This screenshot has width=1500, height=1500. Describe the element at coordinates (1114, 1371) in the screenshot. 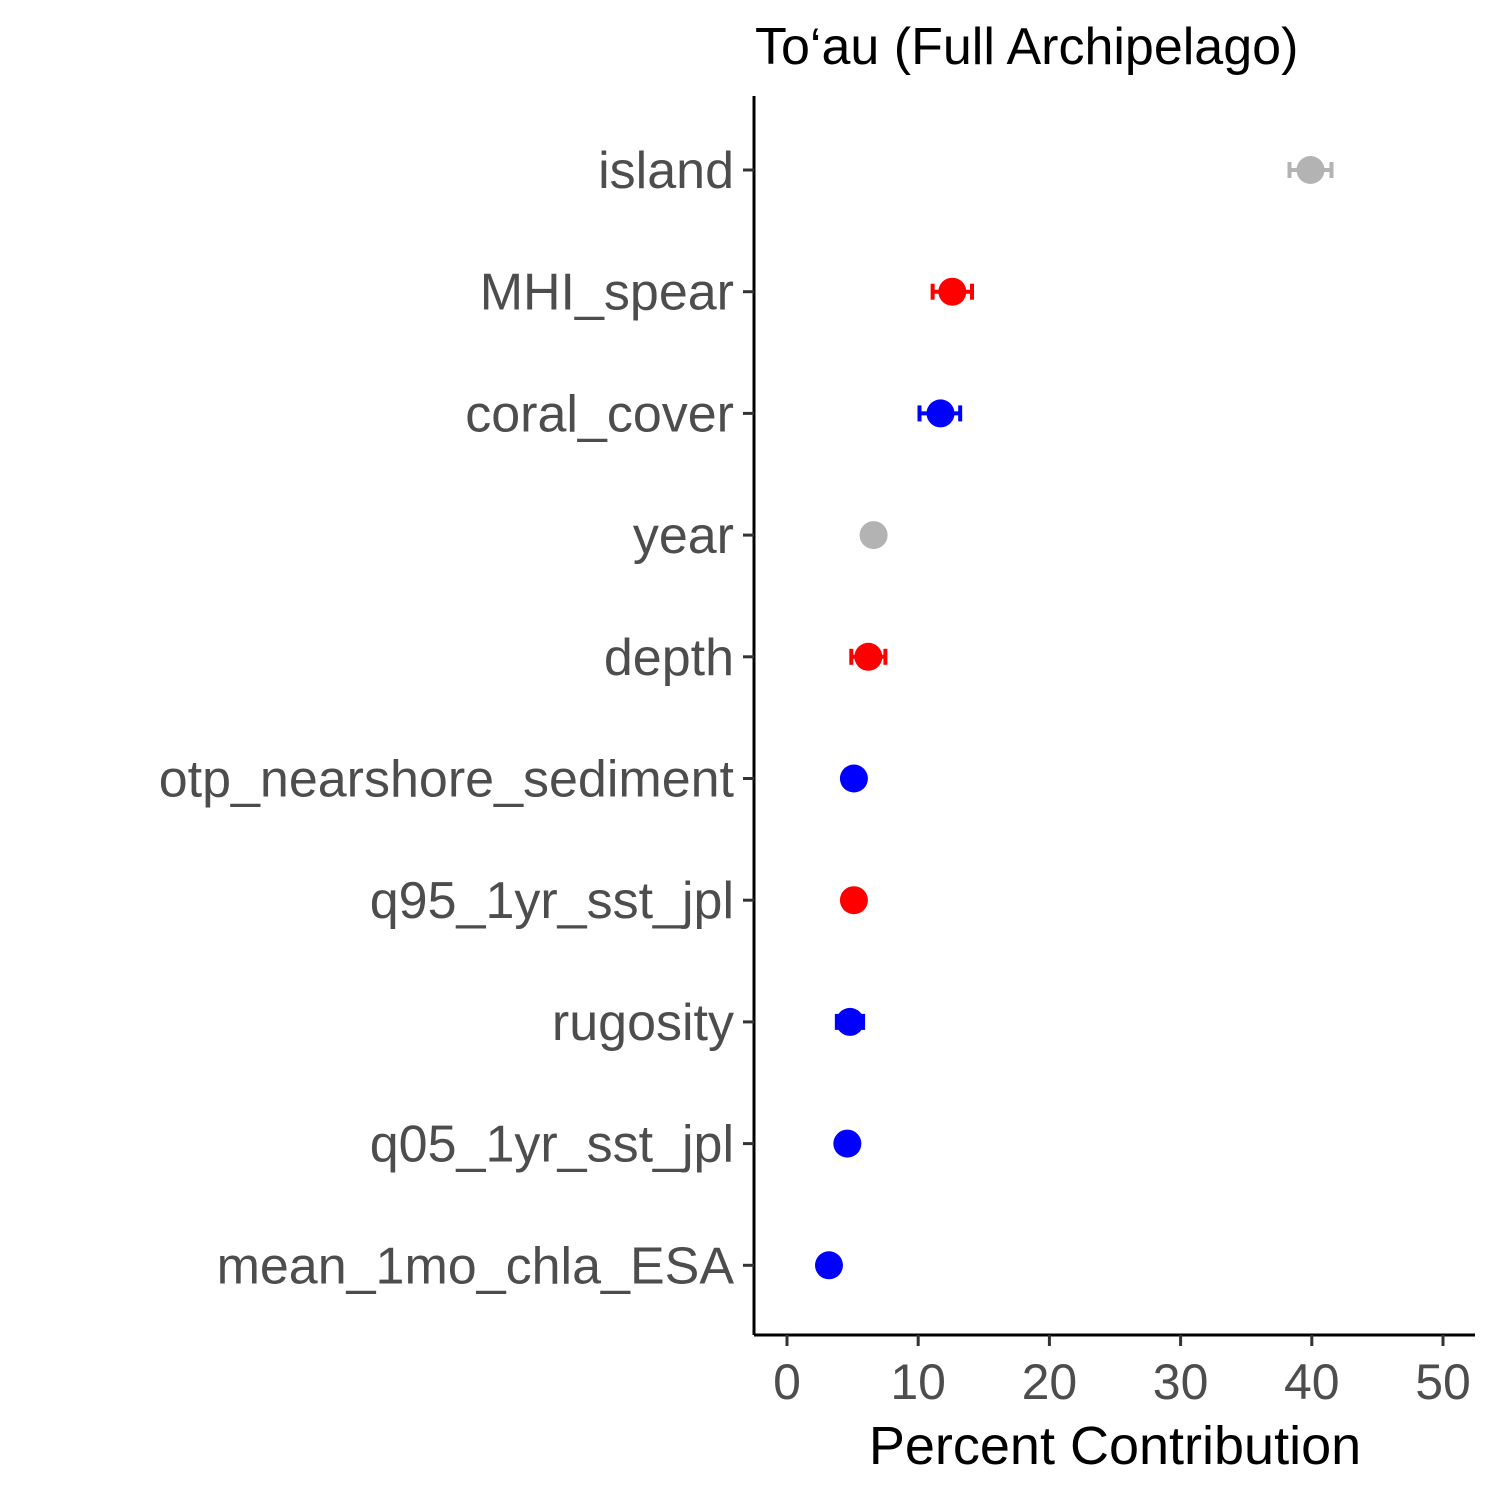

I see `x-axis: 0 10 20 30 40 50` at that location.